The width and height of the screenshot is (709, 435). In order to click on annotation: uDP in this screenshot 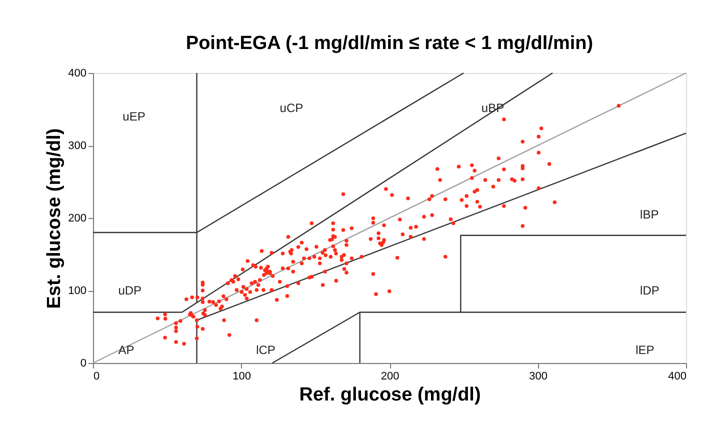, I will do `click(130, 291)`.